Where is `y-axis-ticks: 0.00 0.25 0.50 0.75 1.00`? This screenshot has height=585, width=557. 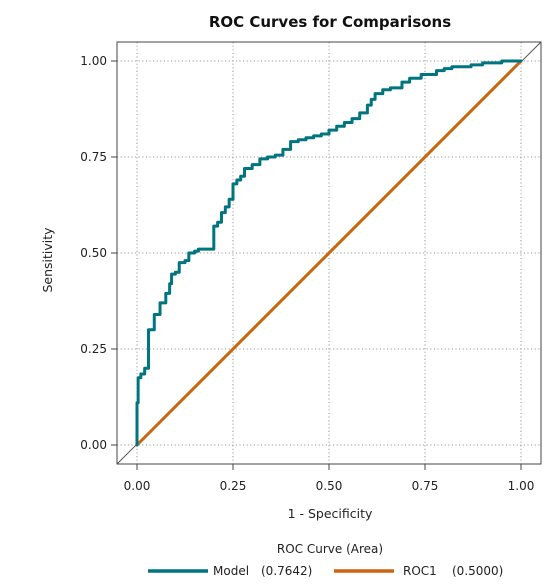
y-axis-ticks: 0.00 0.25 0.50 0.75 1.00 is located at coordinates (98, 253).